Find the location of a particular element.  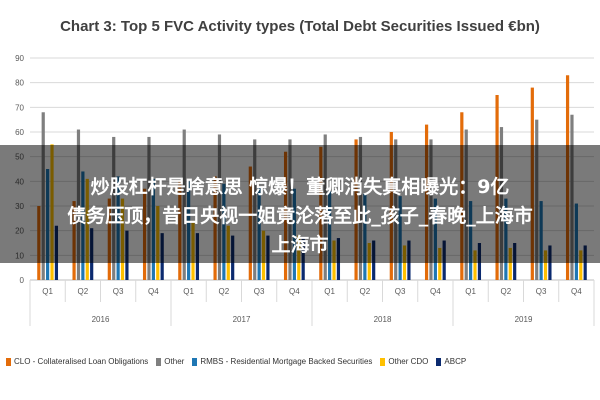

year-label: 2019 is located at coordinates (524, 319).